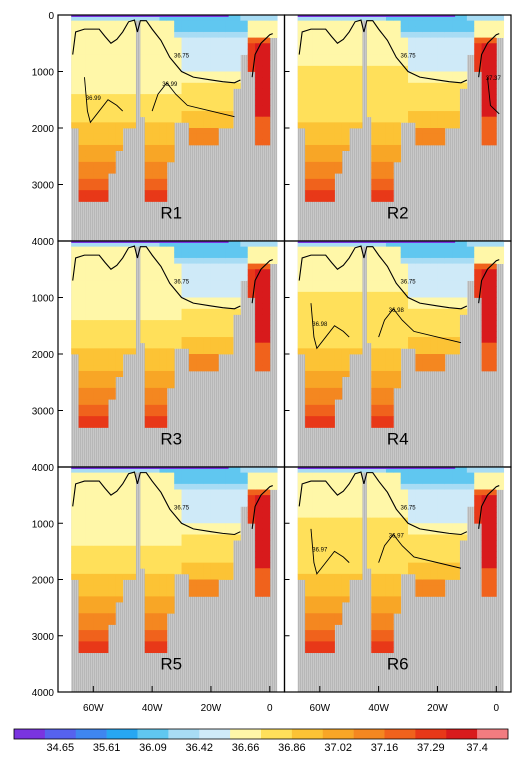  I want to click on contour-inner-east, so click(493, 96).